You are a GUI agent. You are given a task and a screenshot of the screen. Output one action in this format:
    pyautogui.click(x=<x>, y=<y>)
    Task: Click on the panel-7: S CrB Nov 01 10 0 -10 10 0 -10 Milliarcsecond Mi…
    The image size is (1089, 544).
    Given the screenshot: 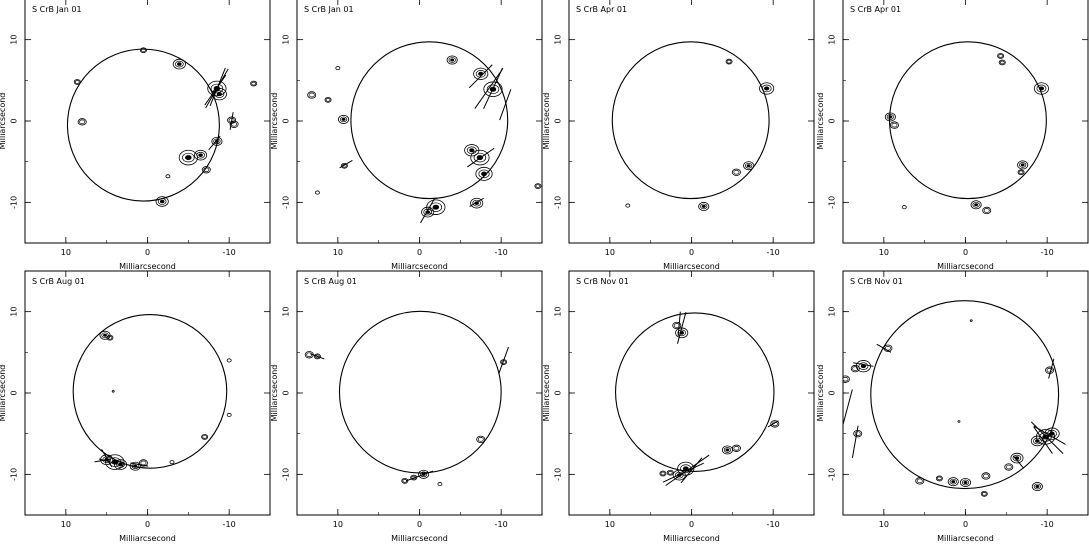 What is the action you would take?
    pyautogui.click(x=678, y=406)
    